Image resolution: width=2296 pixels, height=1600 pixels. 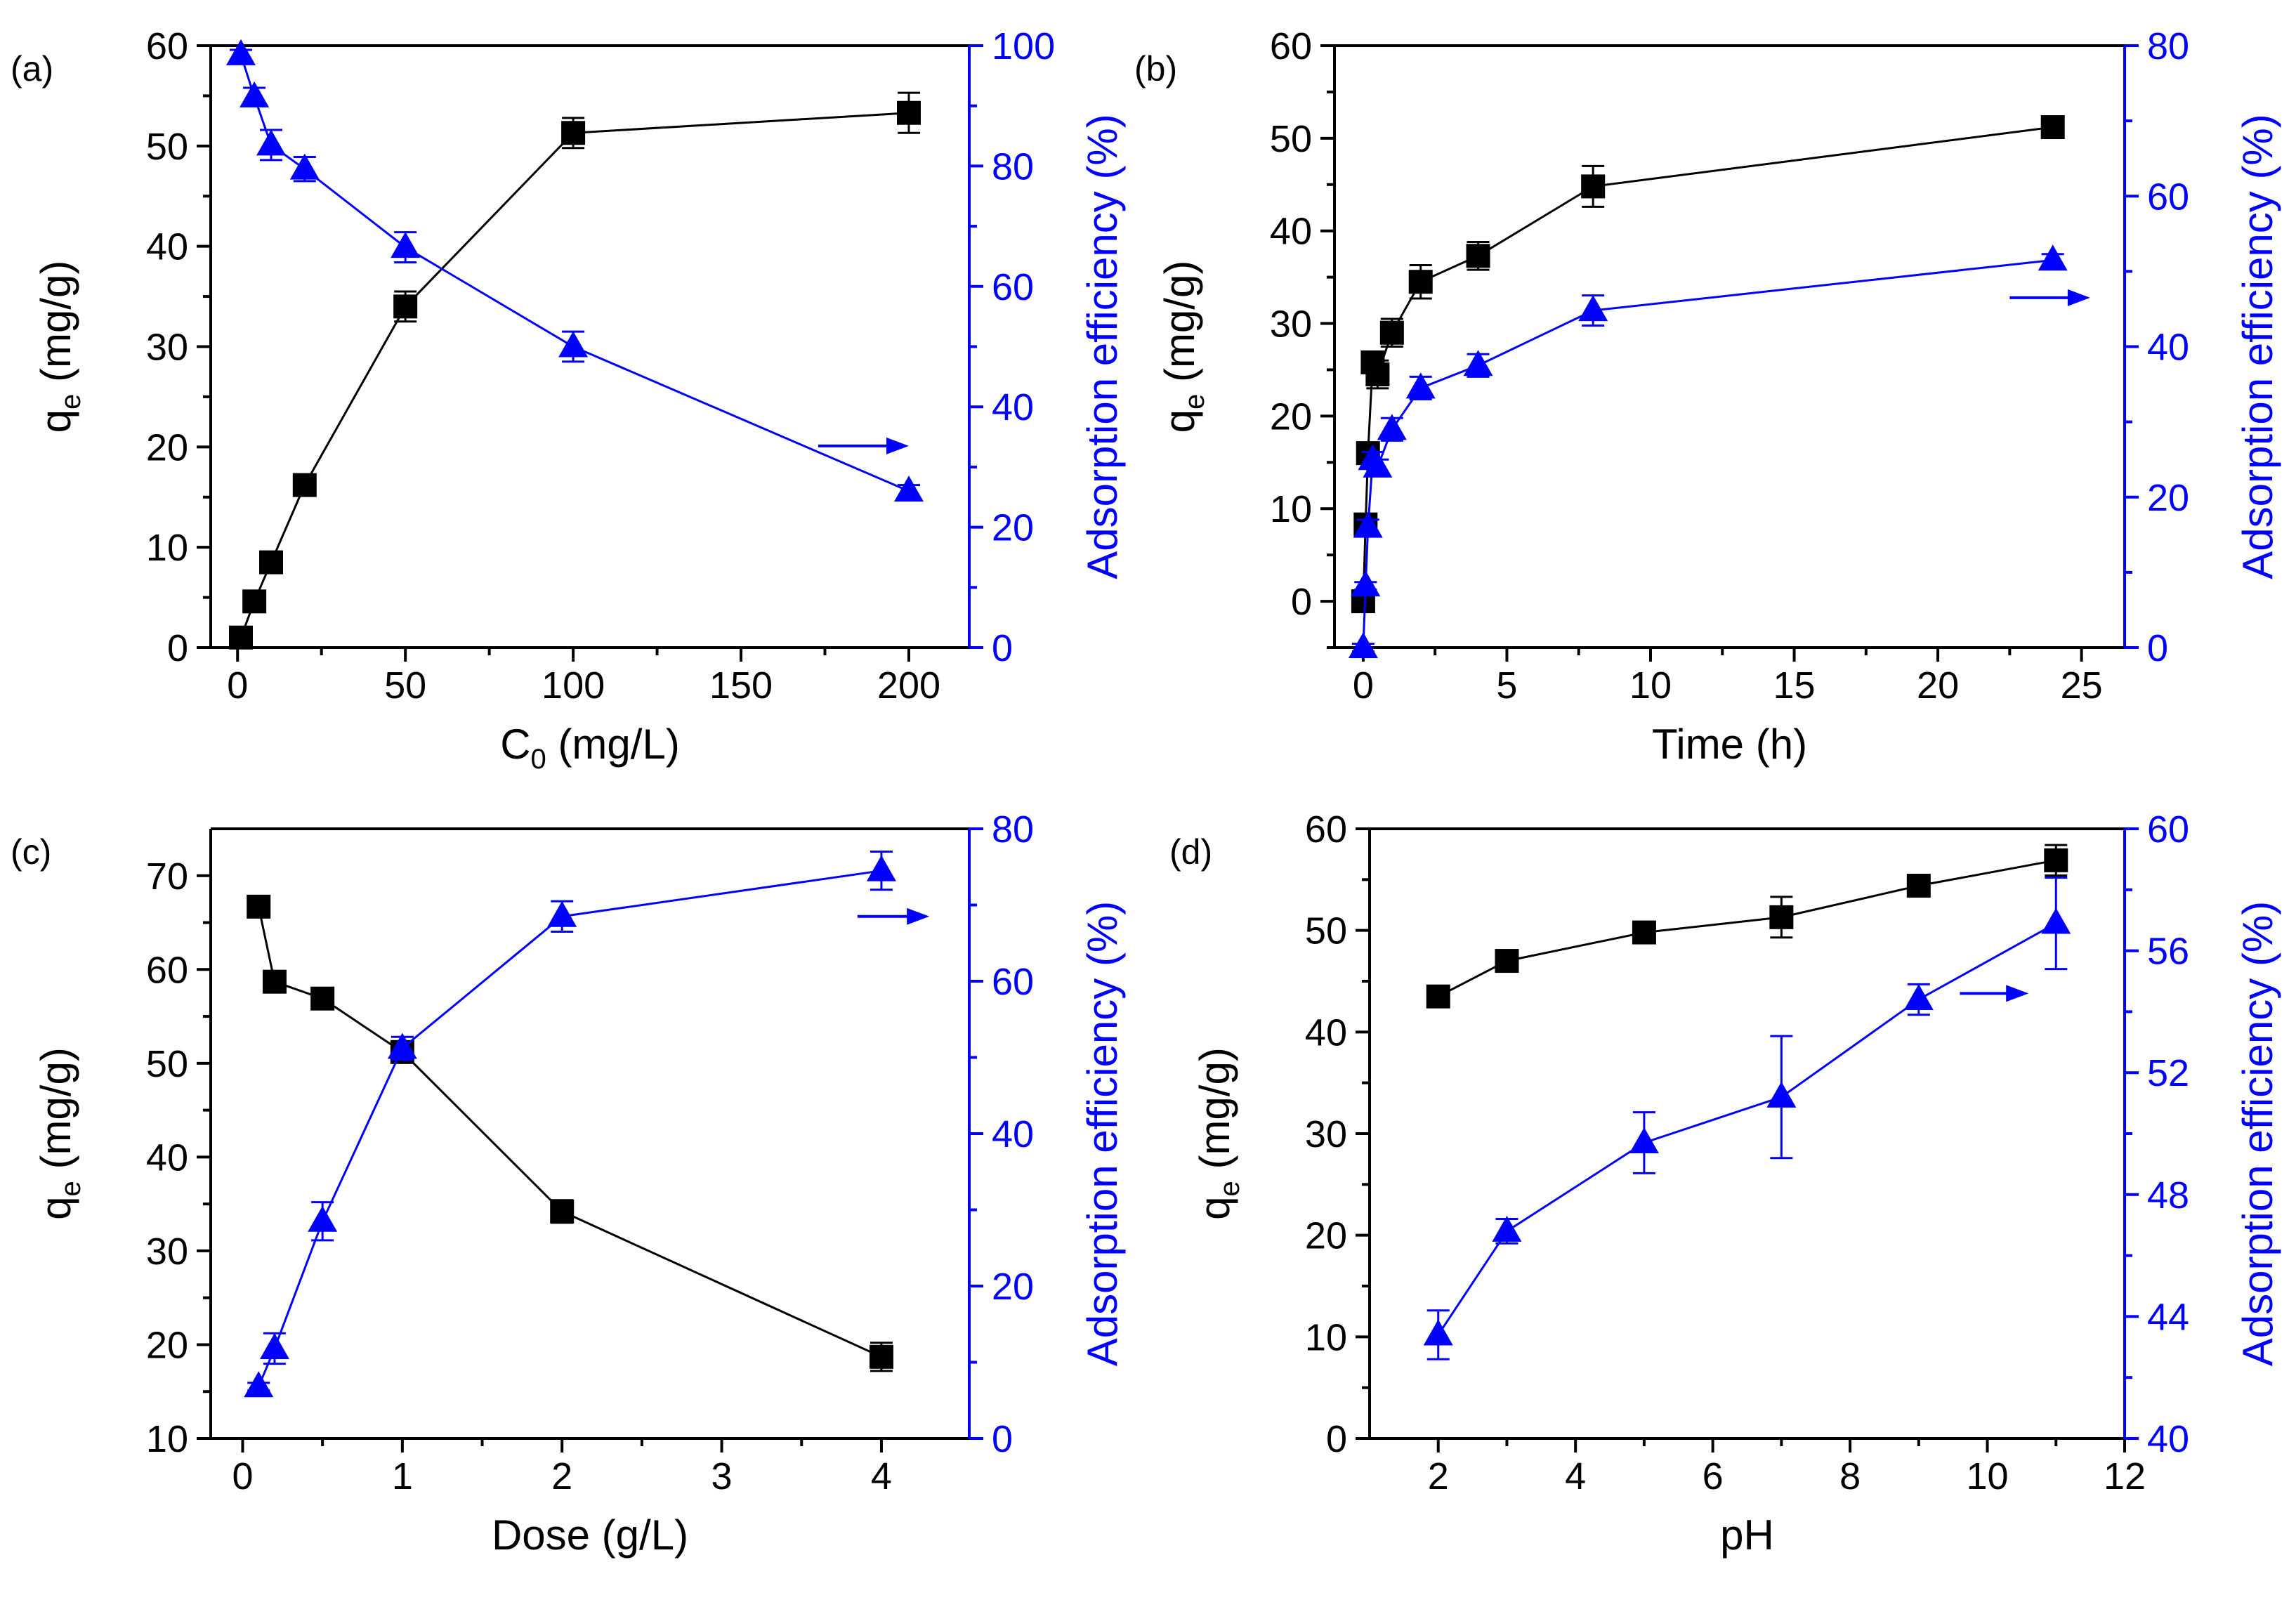 I want to click on x-tick-label: 100, so click(x=573, y=685).